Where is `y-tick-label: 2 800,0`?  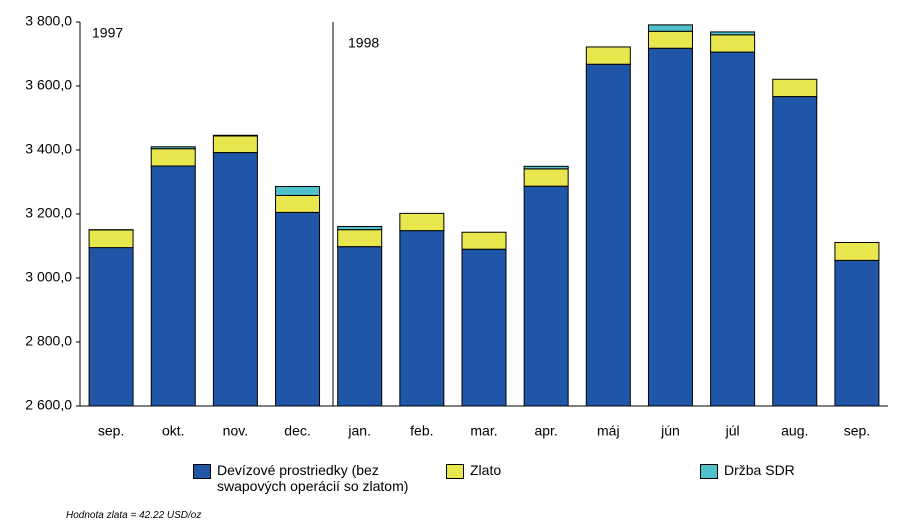 y-tick-label: 2 800,0 is located at coordinates (48, 341).